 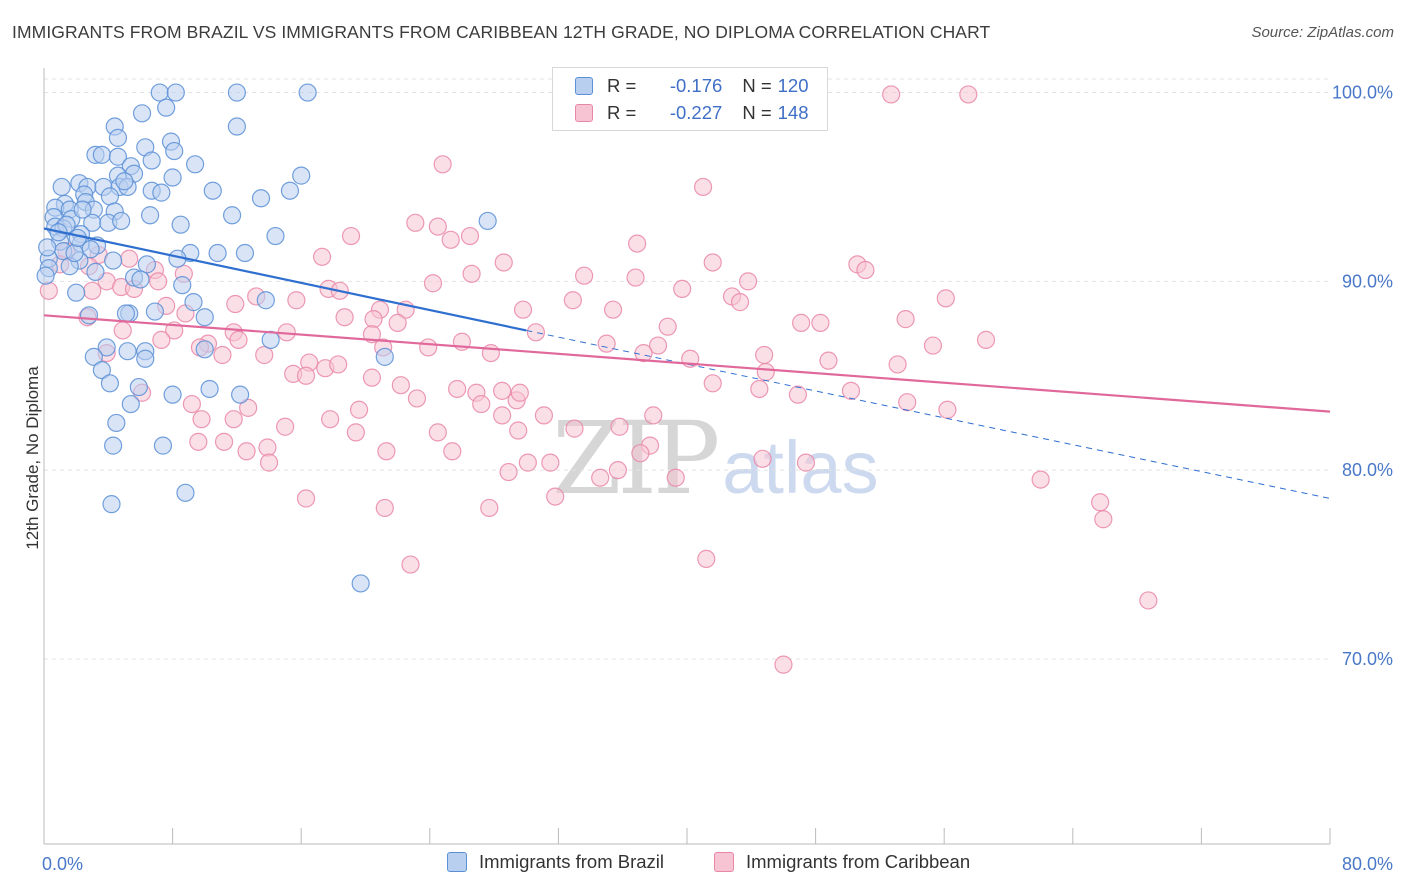 I want to click on legend-r-value: -0.176, so click(x=696, y=85).